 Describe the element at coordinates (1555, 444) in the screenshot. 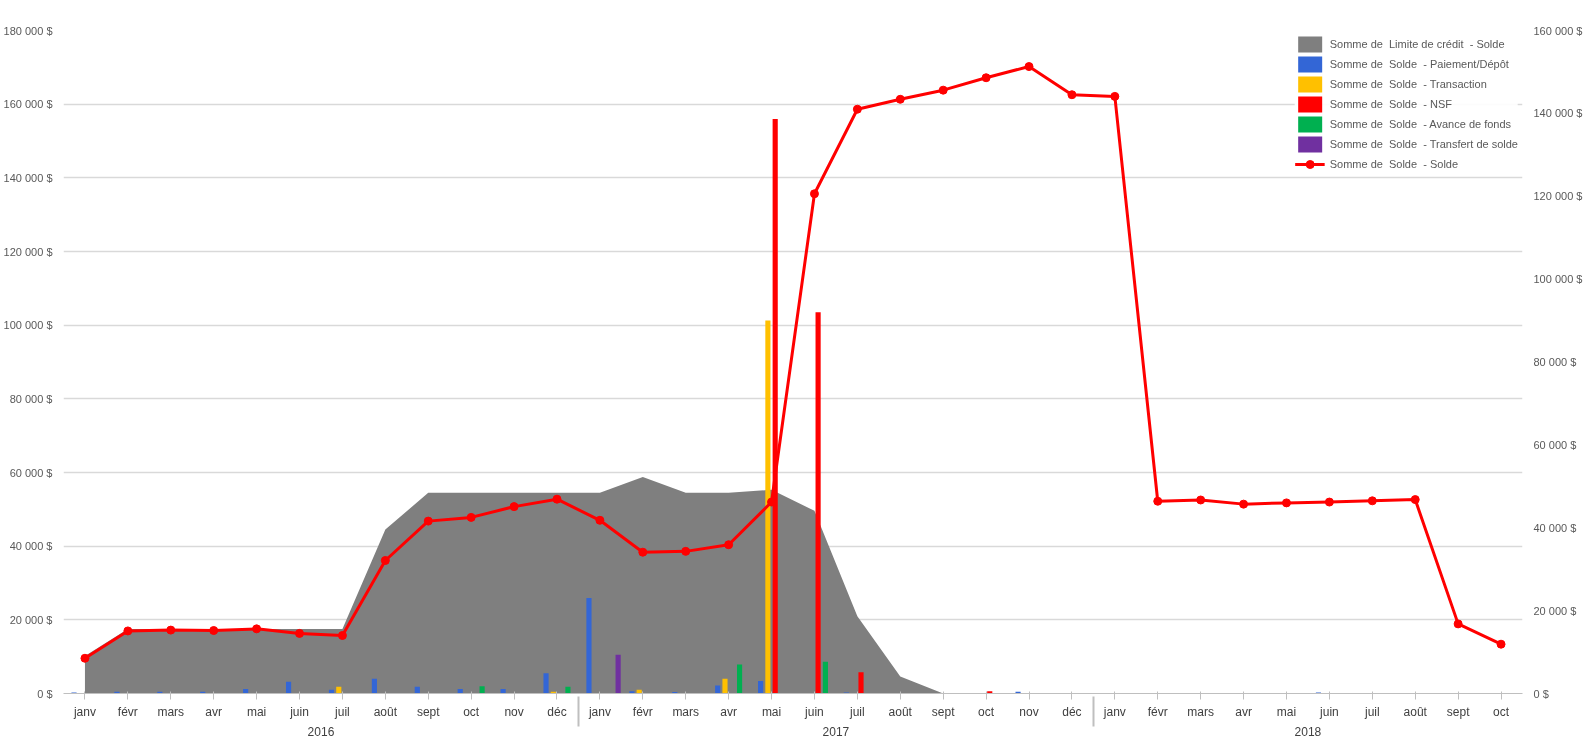

I see `y2-tick-label: 60 000 $` at that location.